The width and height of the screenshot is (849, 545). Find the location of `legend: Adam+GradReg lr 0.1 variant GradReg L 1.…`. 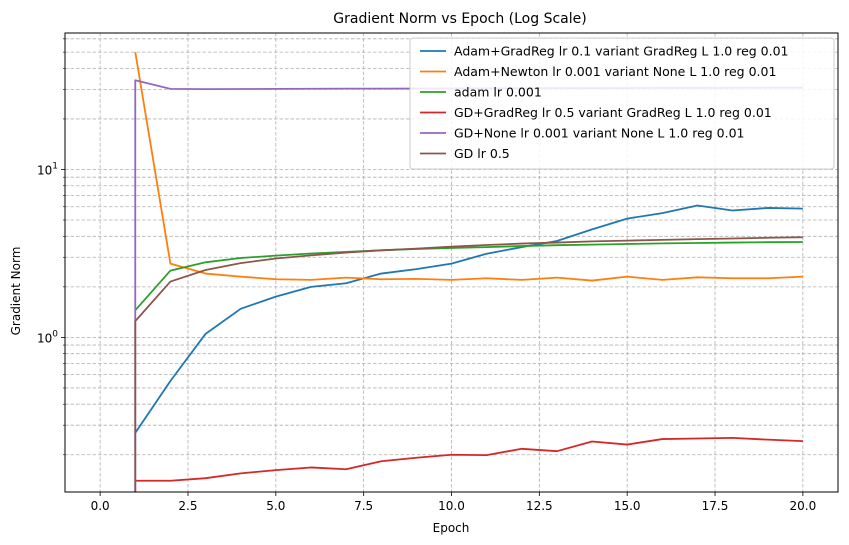

legend: Adam+GradReg lr 0.1 variant GradReg L 1.… is located at coordinates (622, 103).